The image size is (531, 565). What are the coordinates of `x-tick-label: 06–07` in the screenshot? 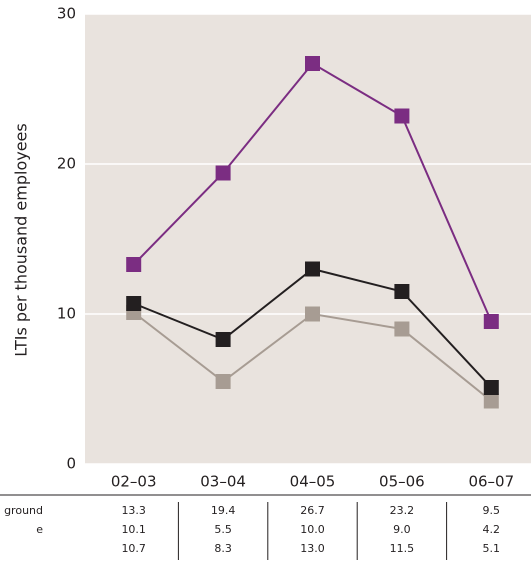 It's located at (491, 482).